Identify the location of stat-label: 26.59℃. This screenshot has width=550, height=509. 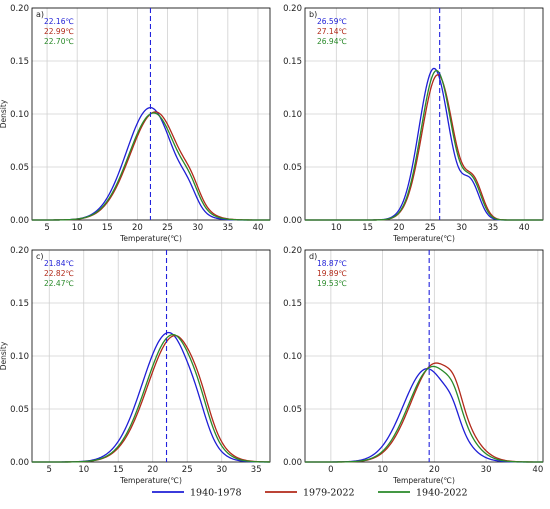
(332, 21).